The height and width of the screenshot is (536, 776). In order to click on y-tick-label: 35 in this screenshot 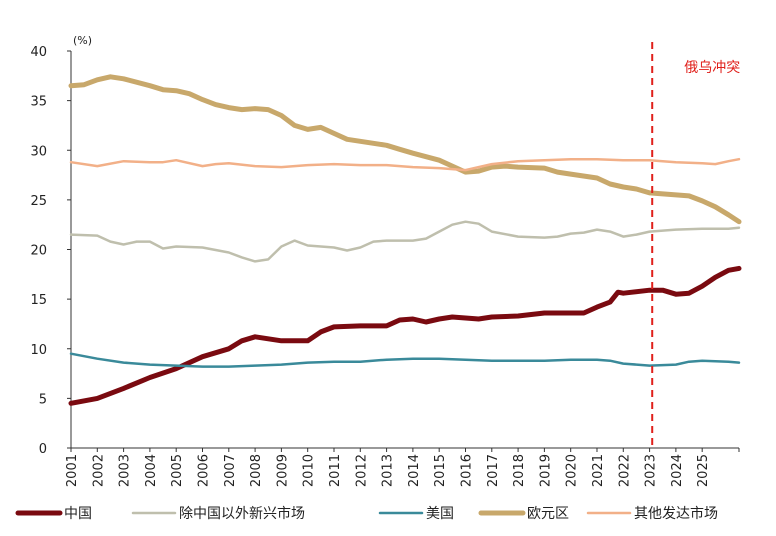, I will do `click(38, 102)`.